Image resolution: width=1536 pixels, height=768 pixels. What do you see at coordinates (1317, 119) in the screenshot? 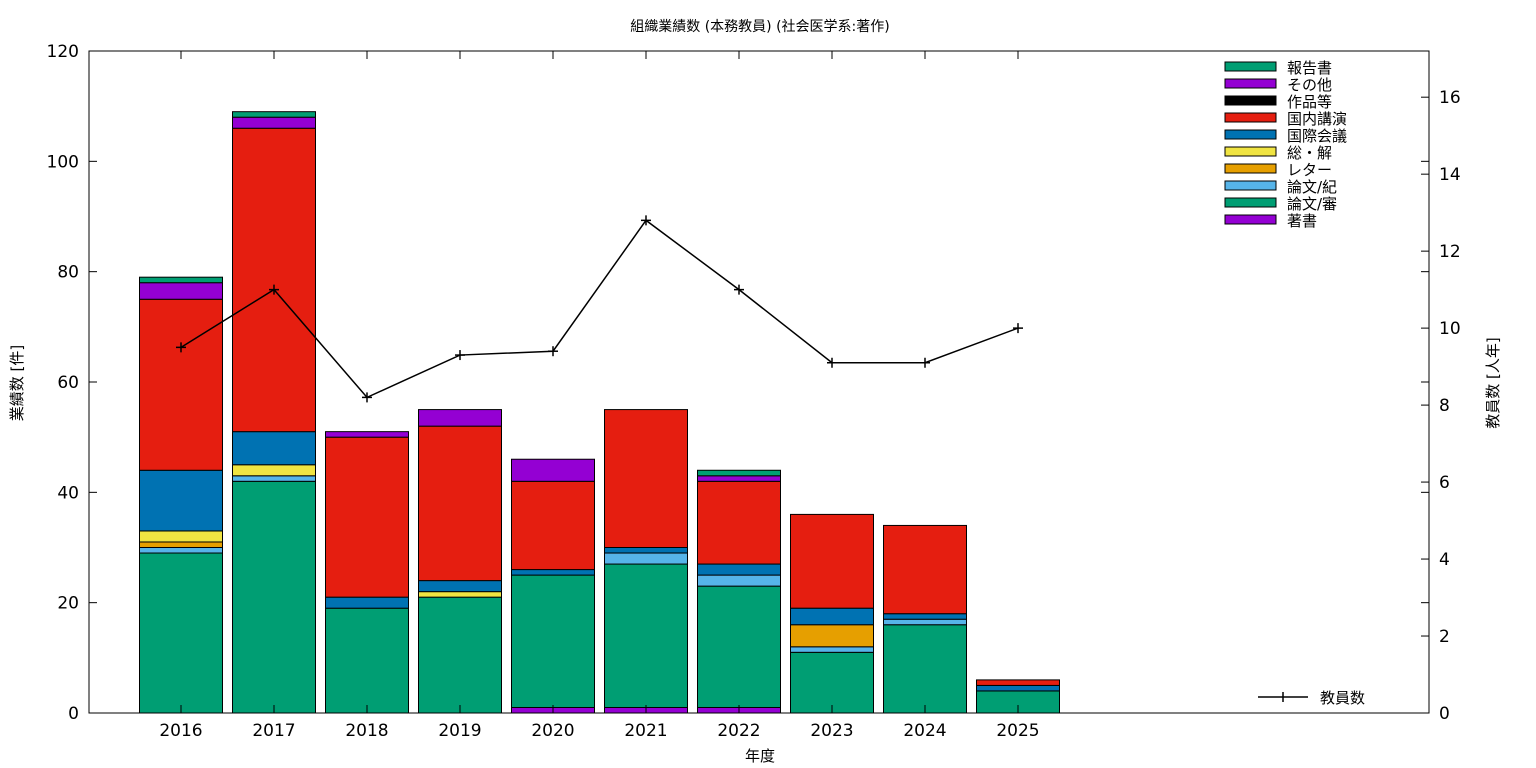
I see `legend-label: 国内講演` at bounding box center [1317, 119].